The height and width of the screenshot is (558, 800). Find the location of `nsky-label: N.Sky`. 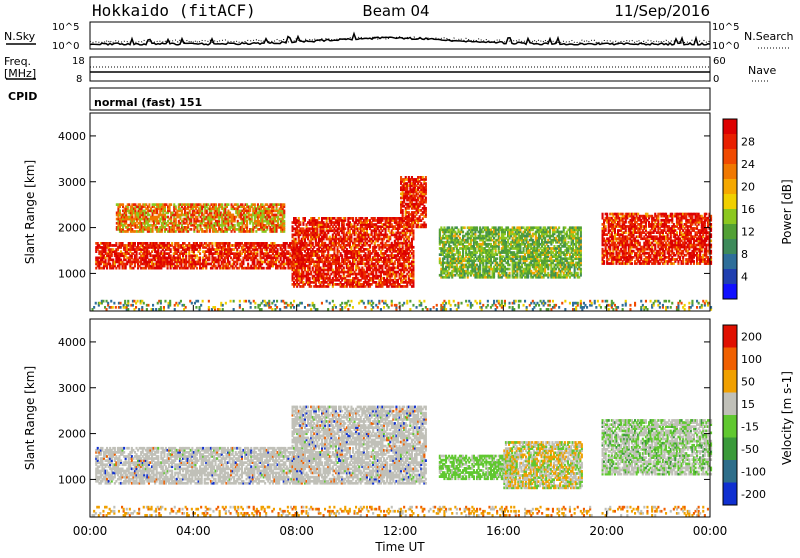

nsky-label: N.Sky is located at coordinates (20, 36).